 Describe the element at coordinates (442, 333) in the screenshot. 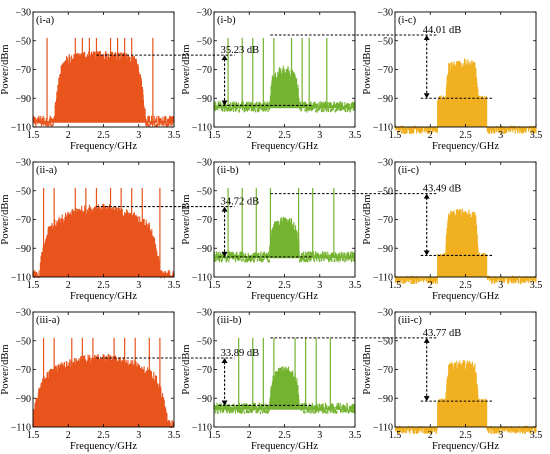

I see `snr-value-label: 43.77 dB` at that location.